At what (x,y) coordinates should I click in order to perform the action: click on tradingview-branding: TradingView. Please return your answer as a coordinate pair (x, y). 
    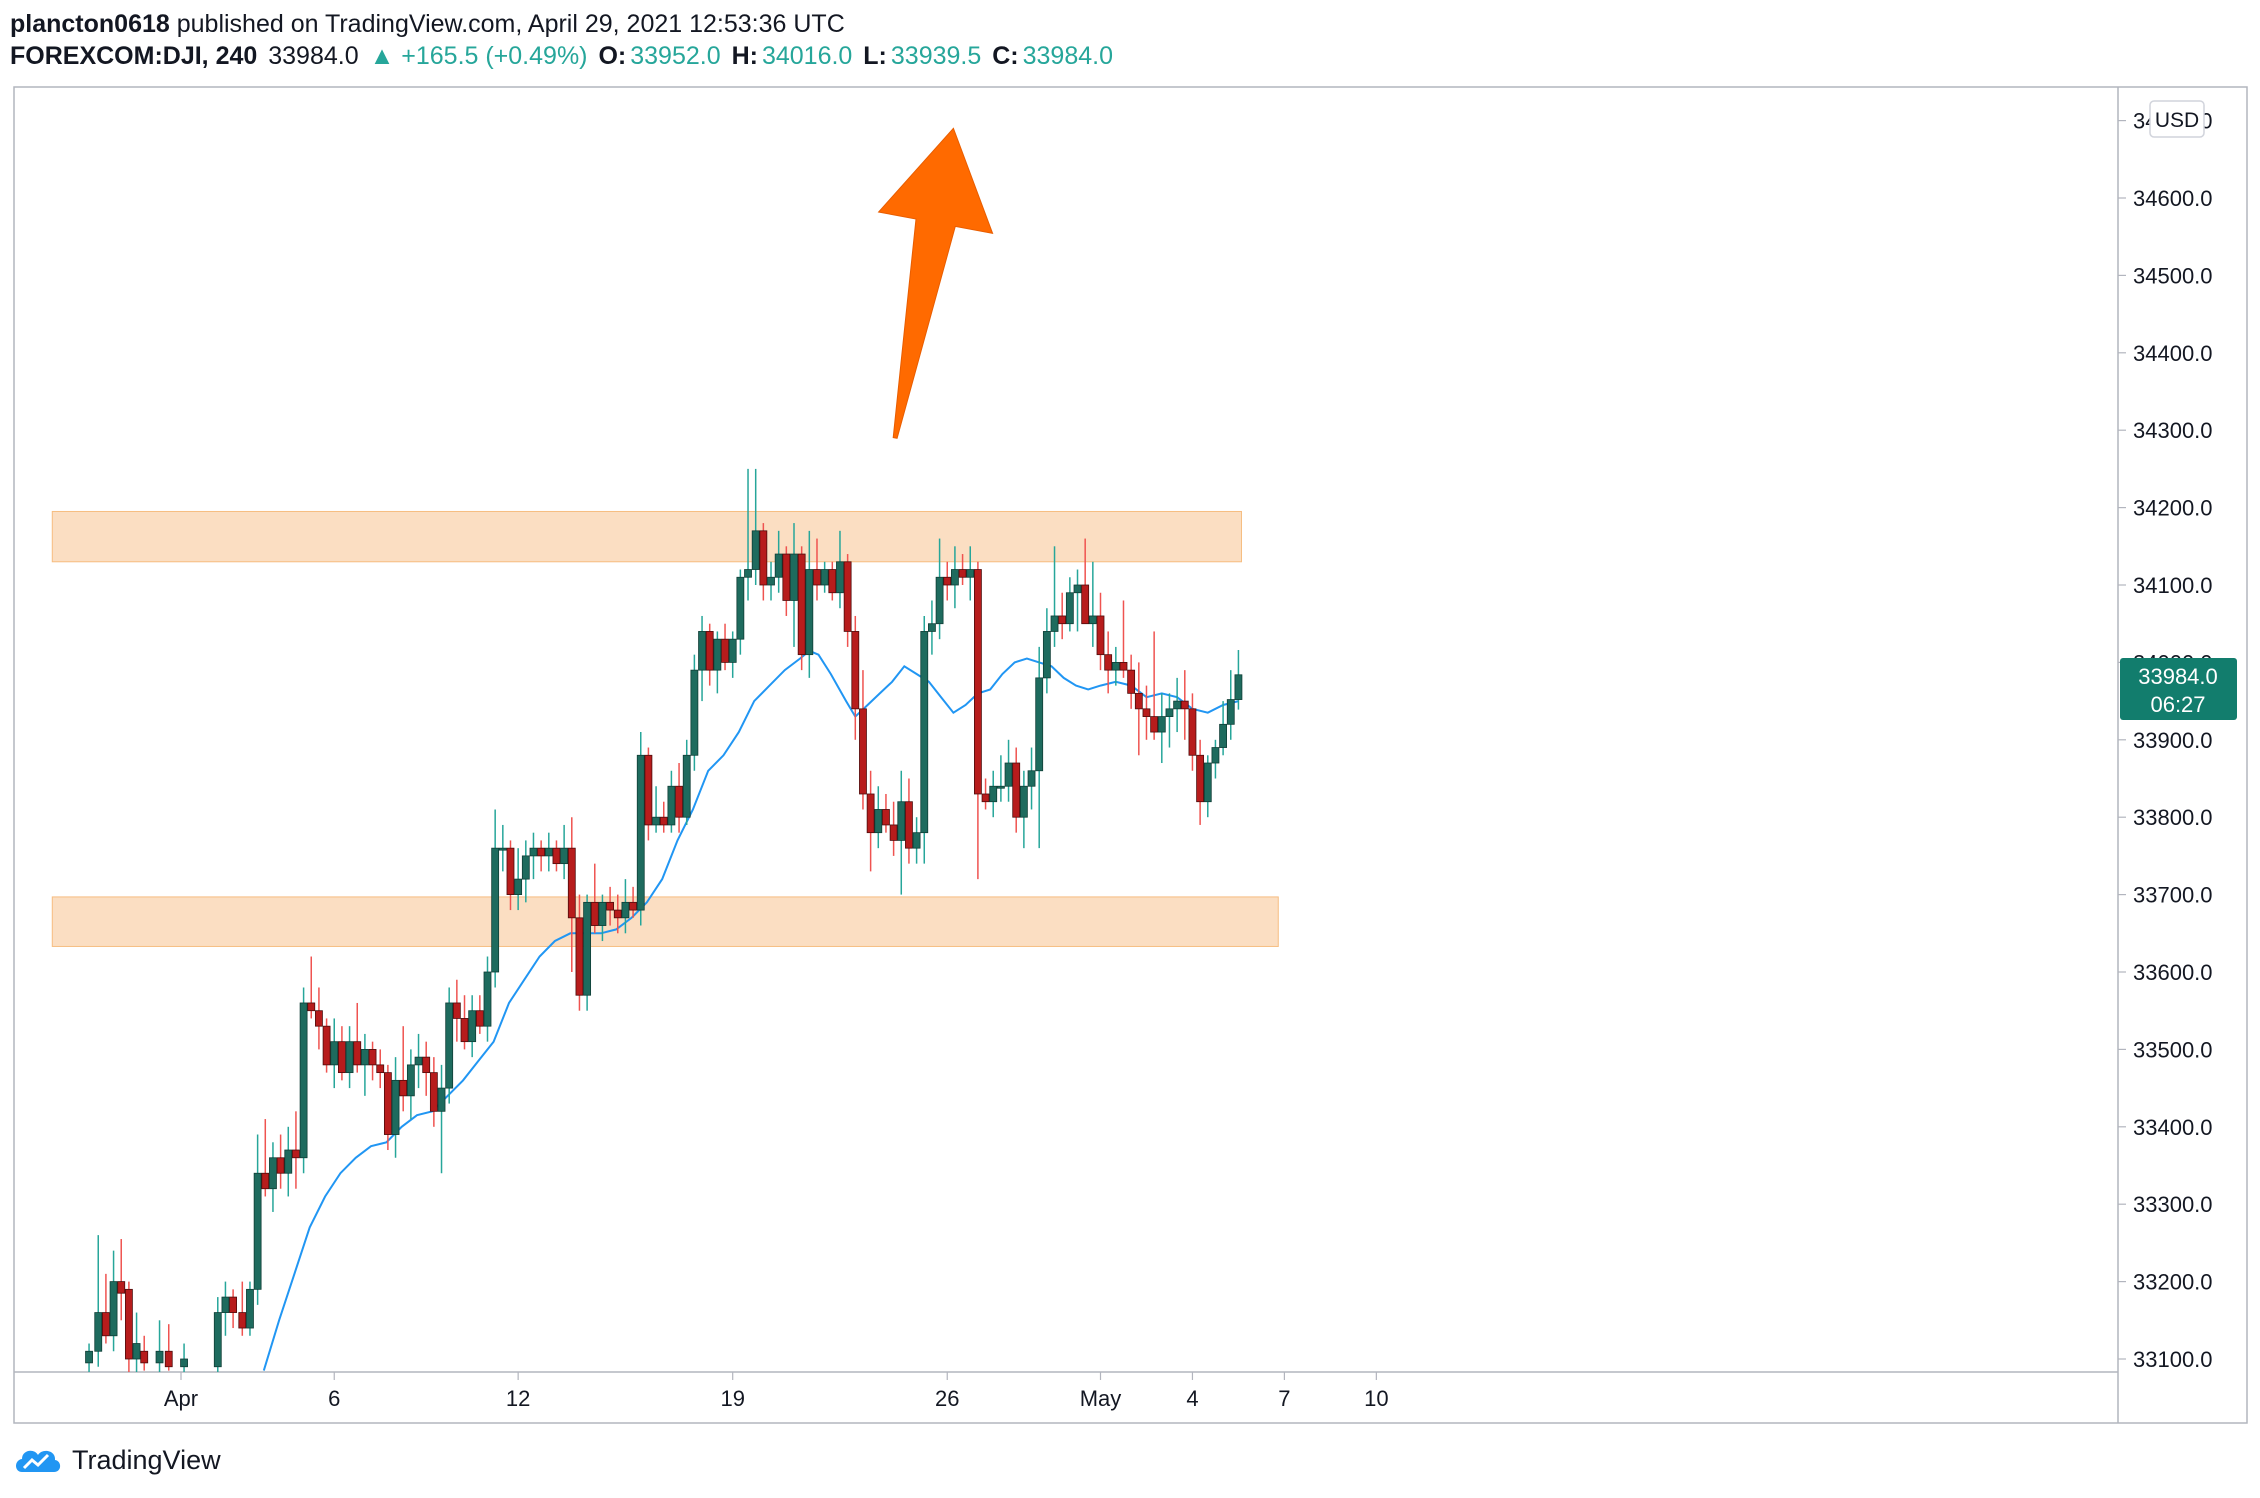
    Looking at the image, I should click on (116, 1460).